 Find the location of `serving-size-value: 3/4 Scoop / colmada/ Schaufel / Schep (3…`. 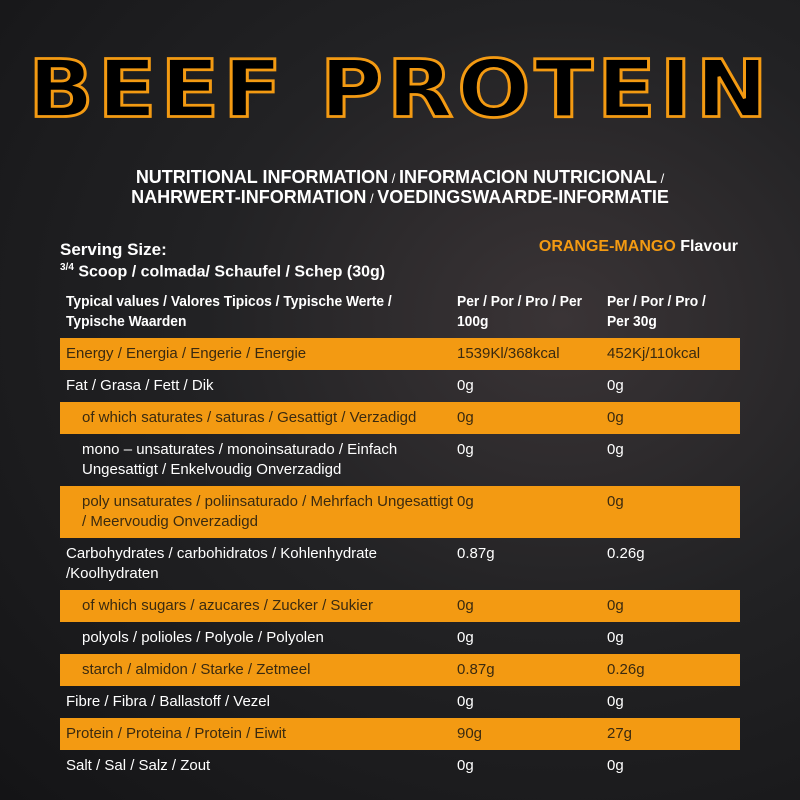

serving-size-value: 3/4 Scoop / colmada/ Schaufel / Schep (3… is located at coordinates (222, 271).